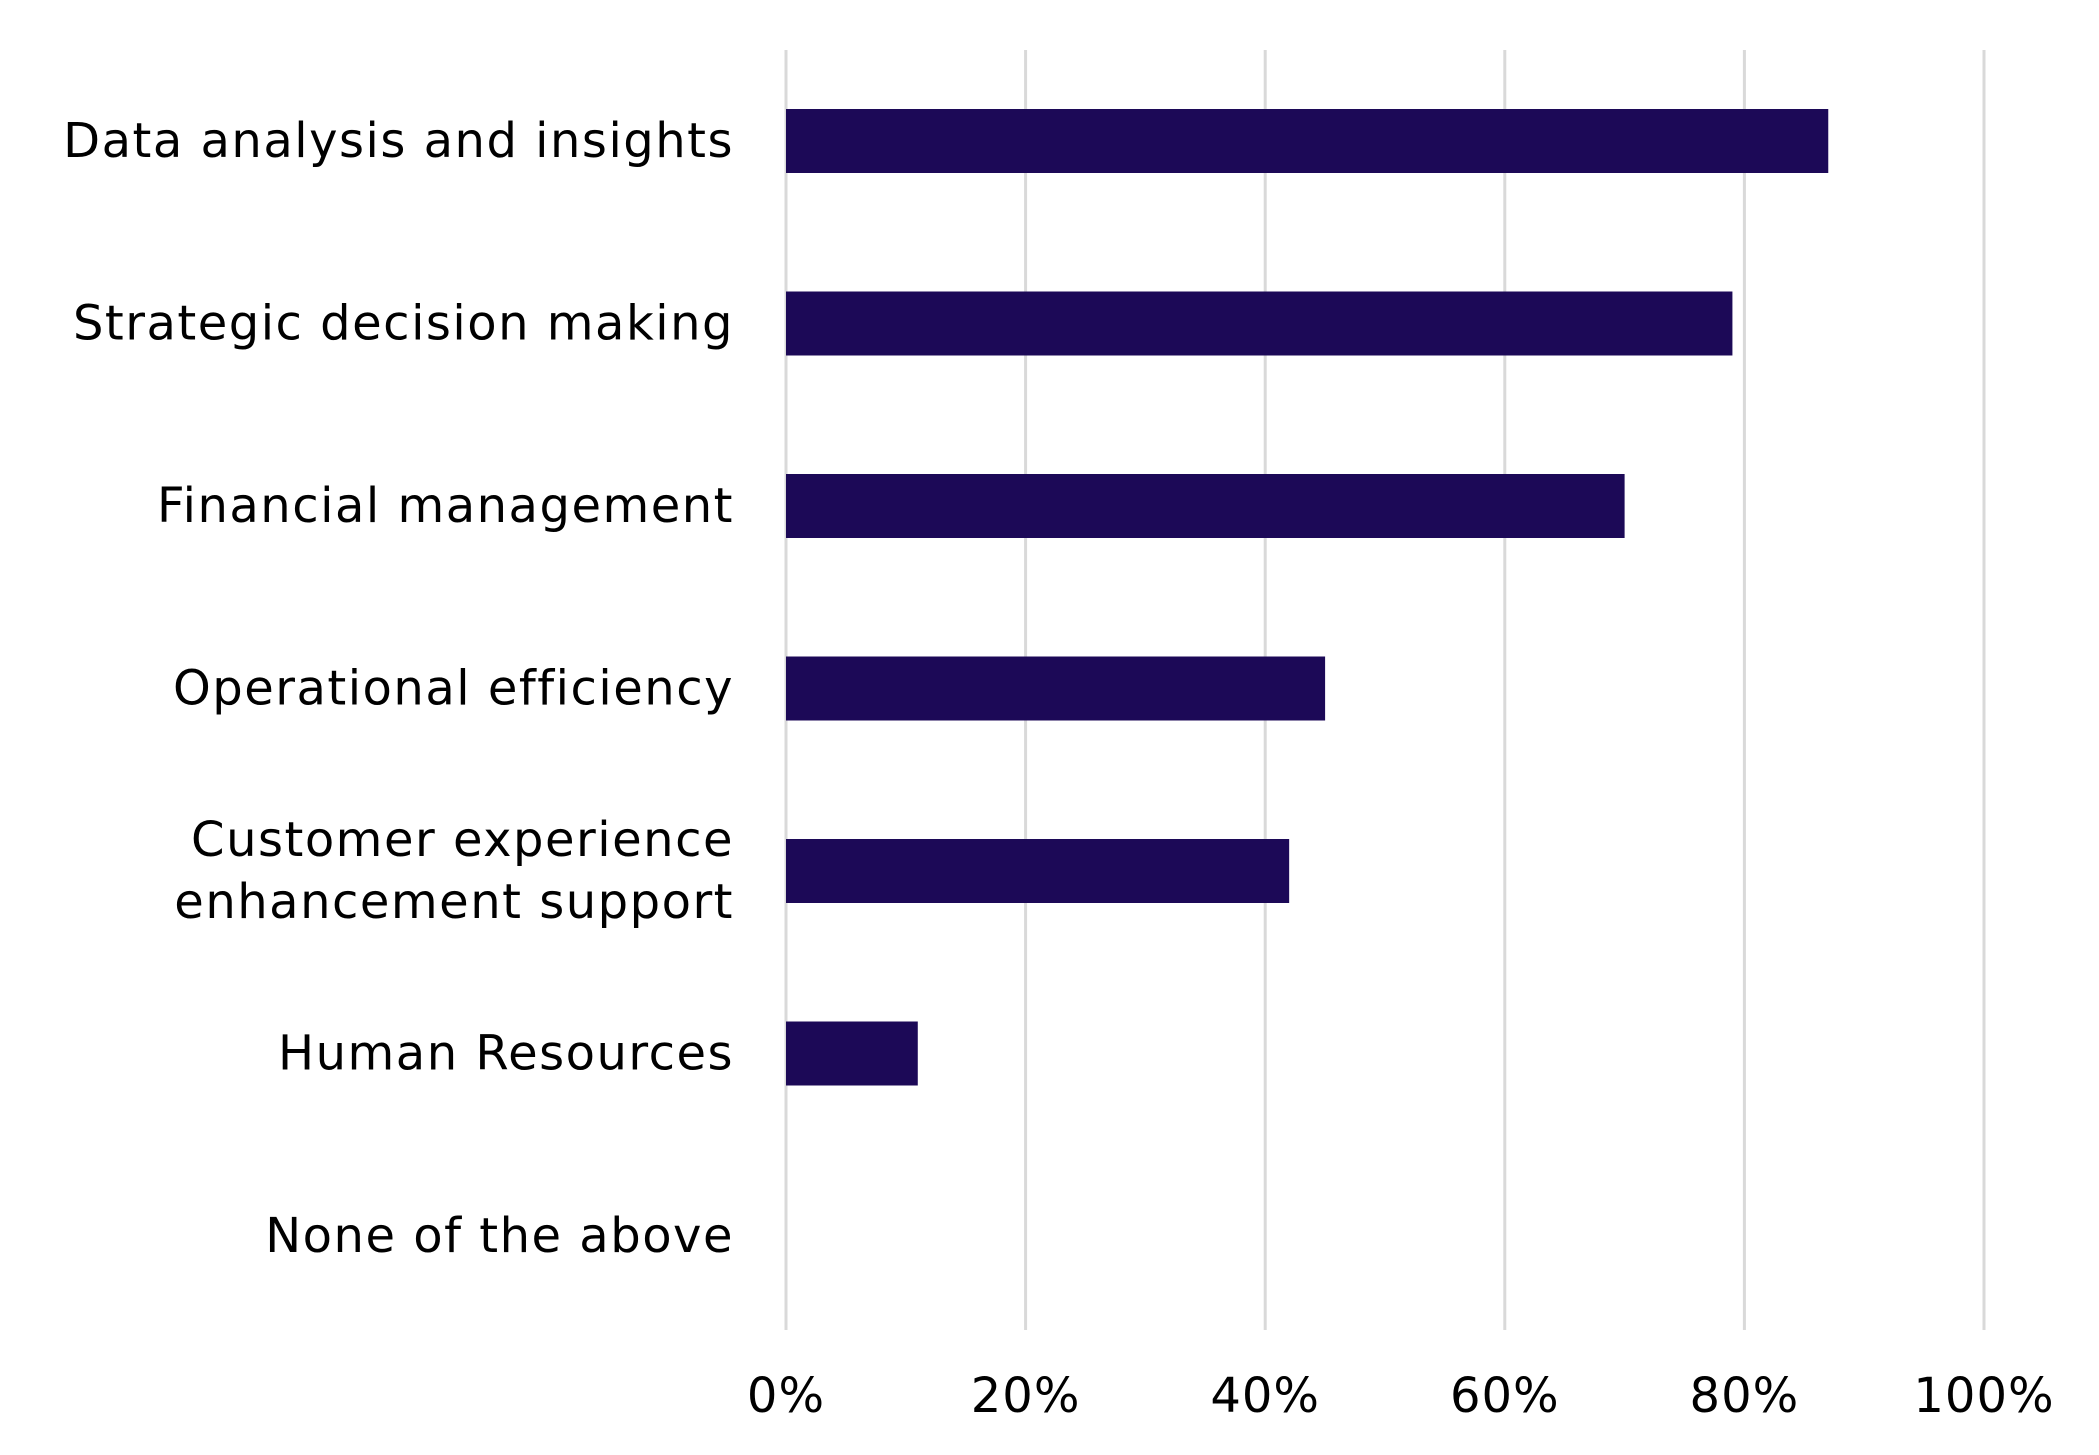 The width and height of the screenshot is (2099, 1455). I want to click on x-tick-label: 100%, so click(1983, 1396).